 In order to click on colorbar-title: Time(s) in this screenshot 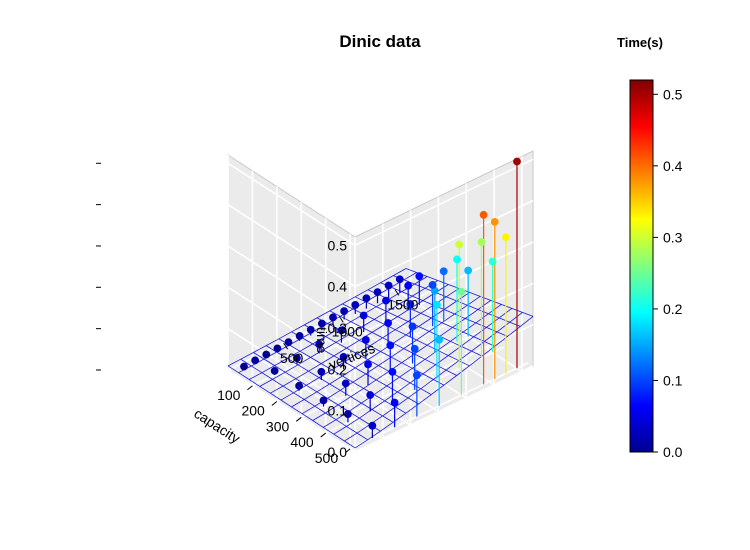, I will do `click(640, 42)`.